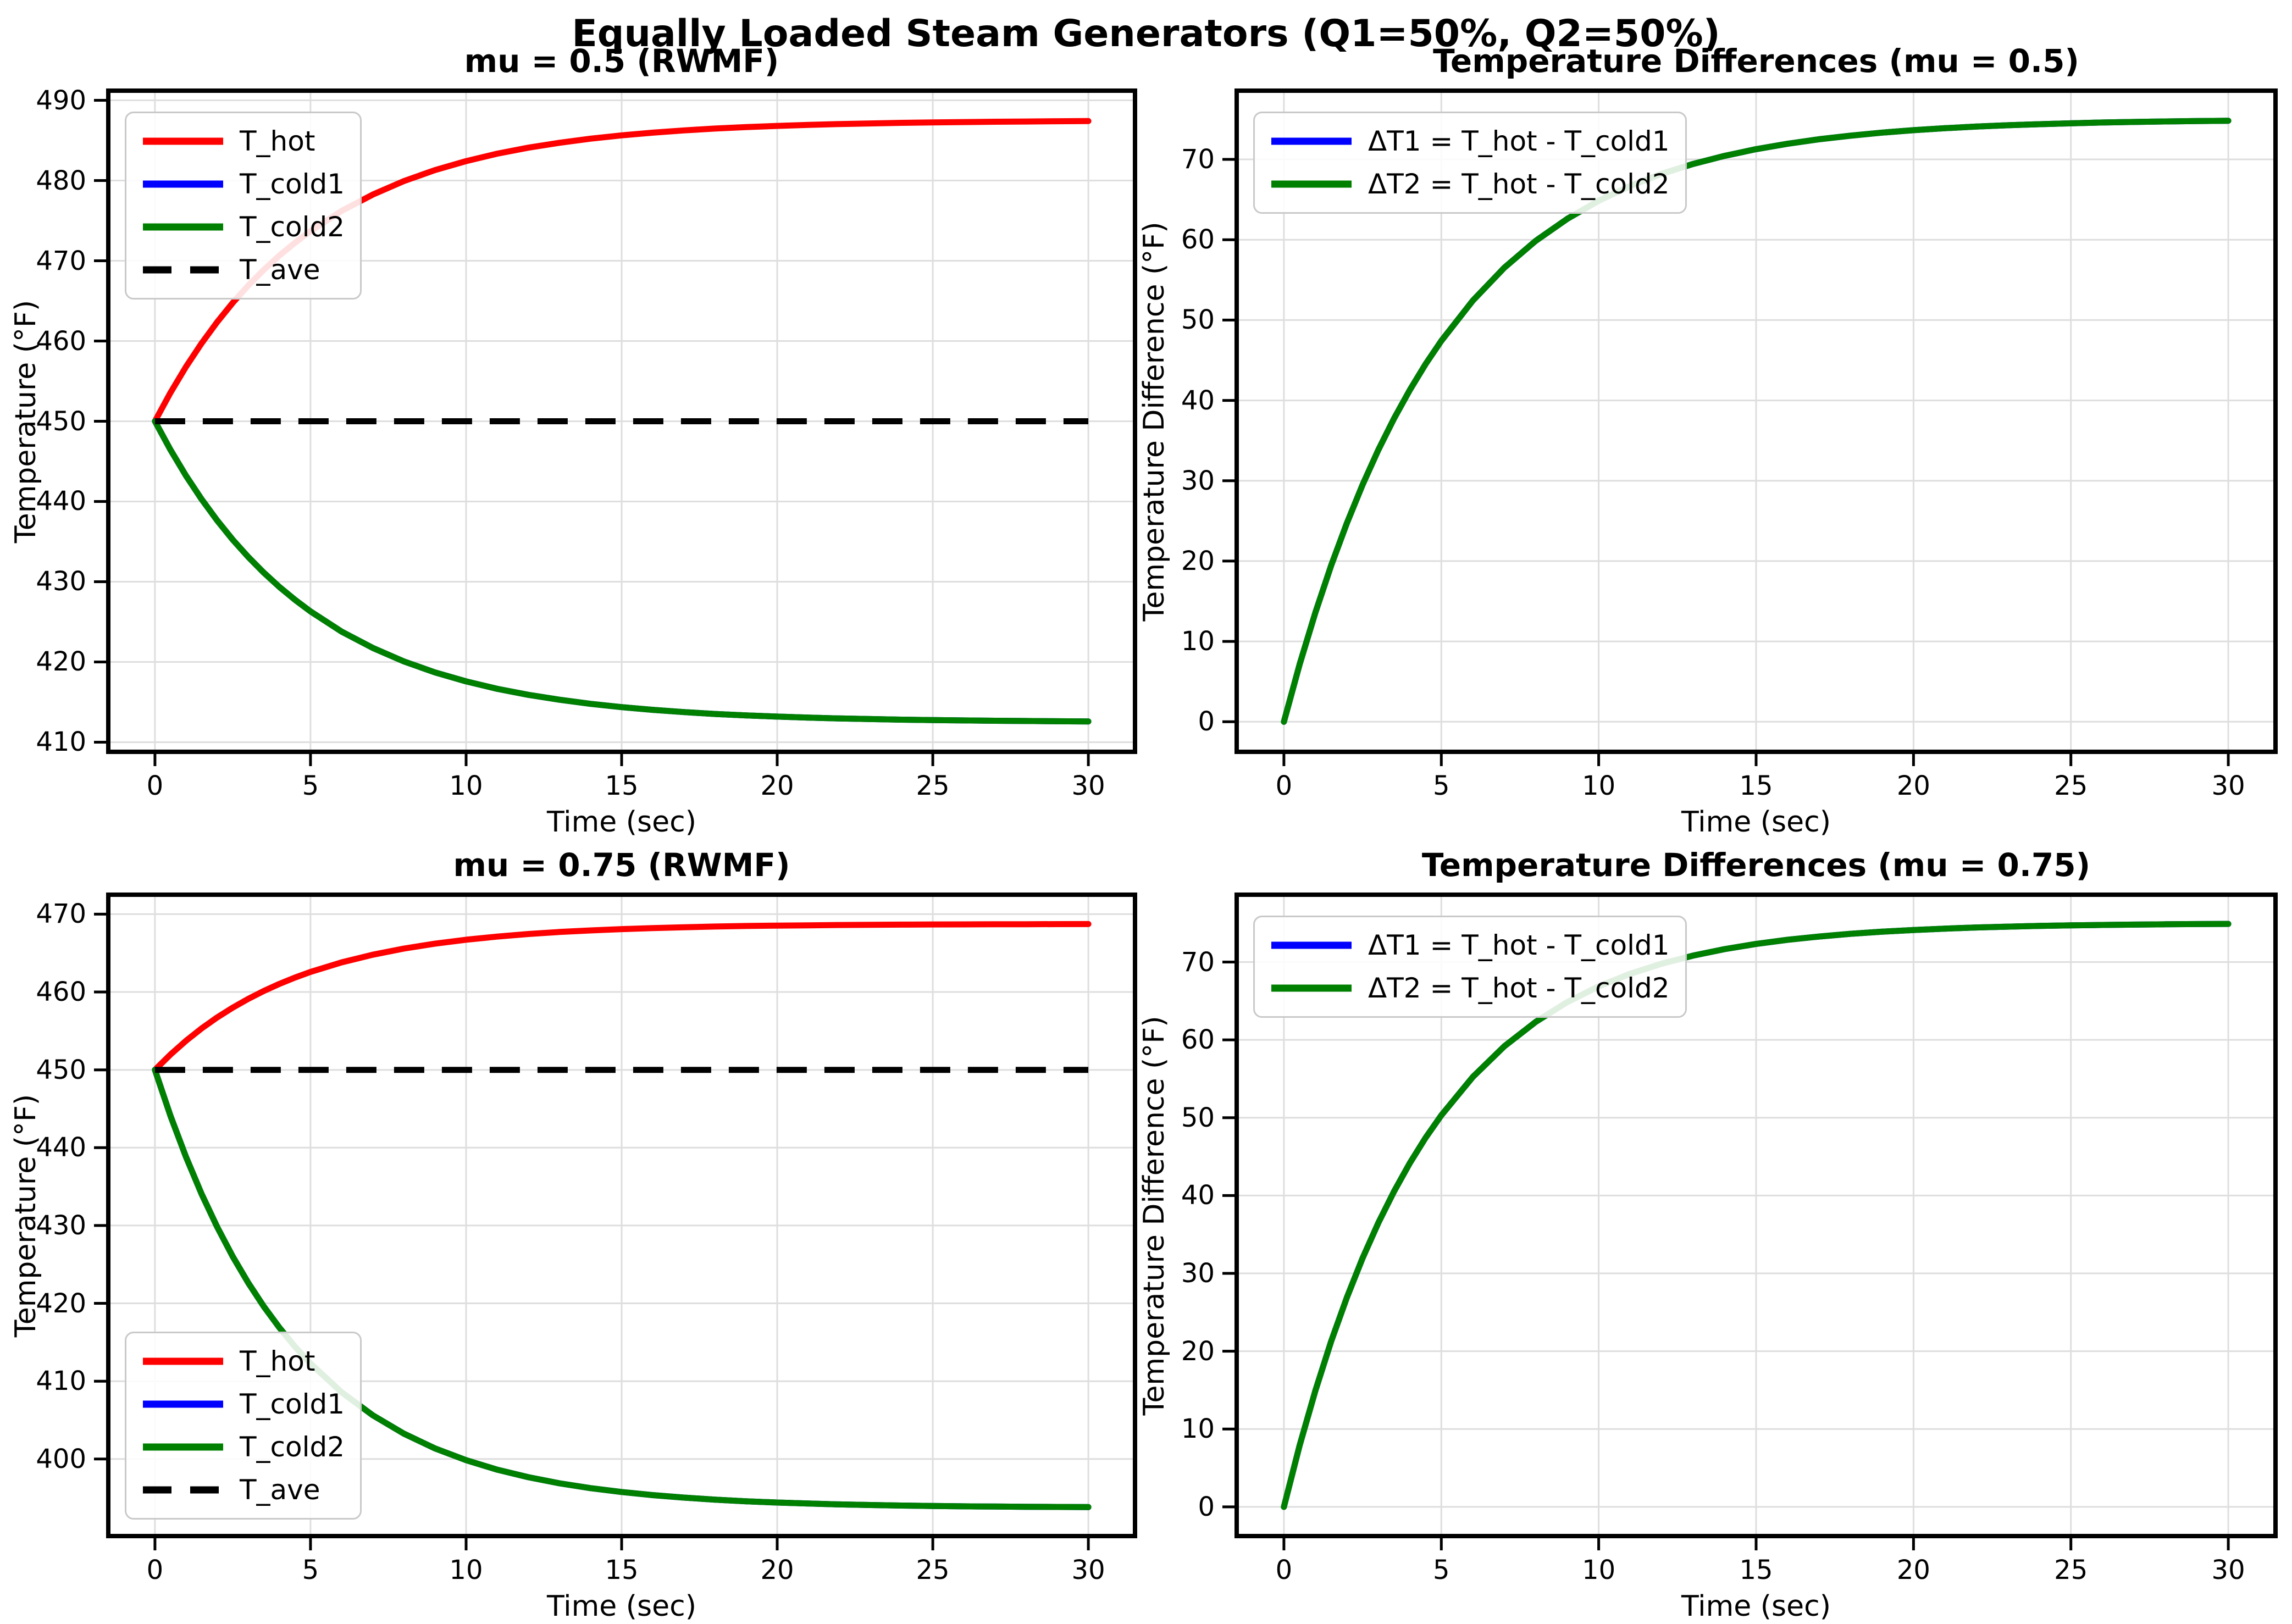 The height and width of the screenshot is (1624, 2292). What do you see at coordinates (621, 865) in the screenshot?
I see `subplot-title: mu = 0.75 (RWMF)` at bounding box center [621, 865].